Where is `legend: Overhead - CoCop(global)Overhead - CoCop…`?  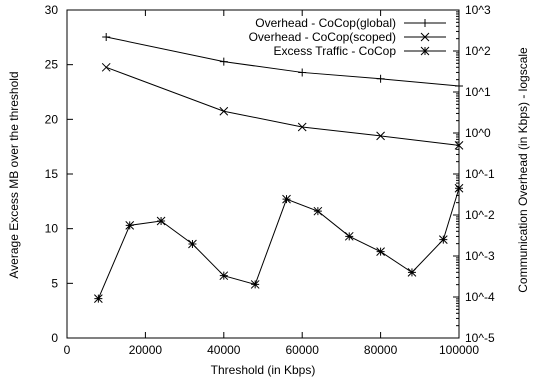
legend: Overhead - CoCop(global)Overhead - CoCop… is located at coordinates (347, 37).